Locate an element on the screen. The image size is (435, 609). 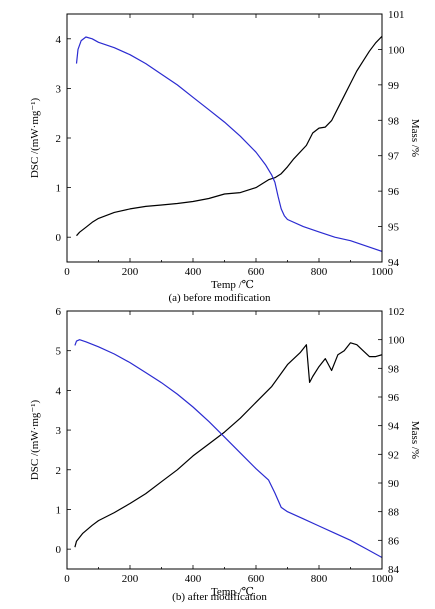
y-right-tick-label: 90 is located at coordinates (394, 484).